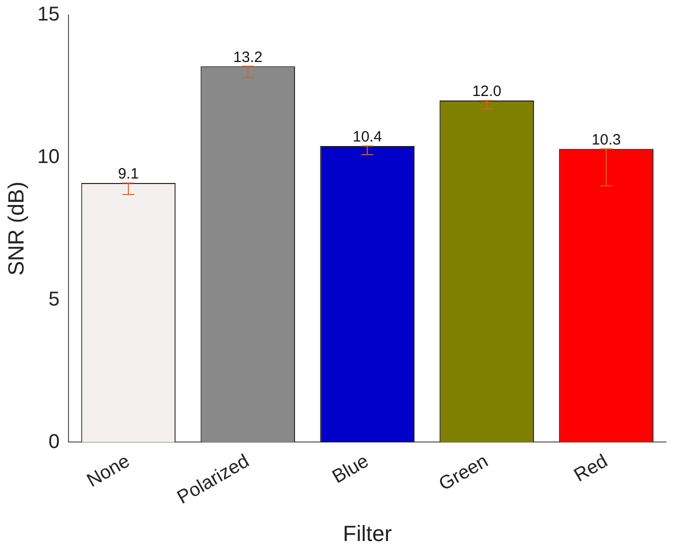  I want to click on y-tick-label: 15, so click(48, 15).